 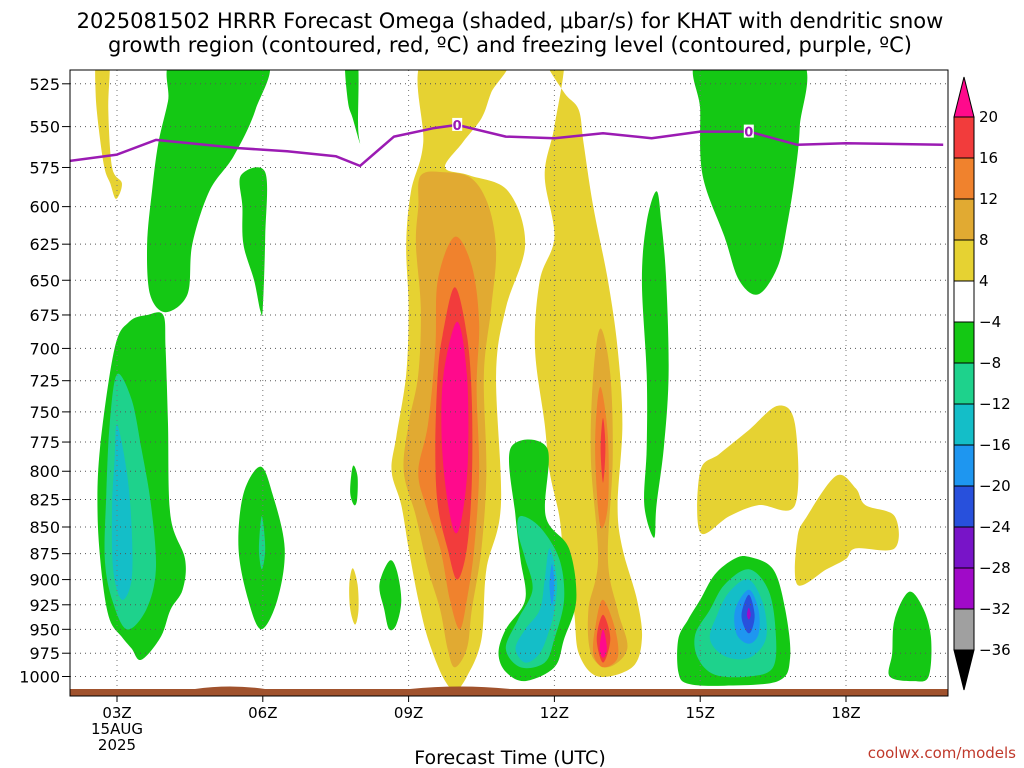 I want to click on freezing-level-line, so click(x=507, y=145).